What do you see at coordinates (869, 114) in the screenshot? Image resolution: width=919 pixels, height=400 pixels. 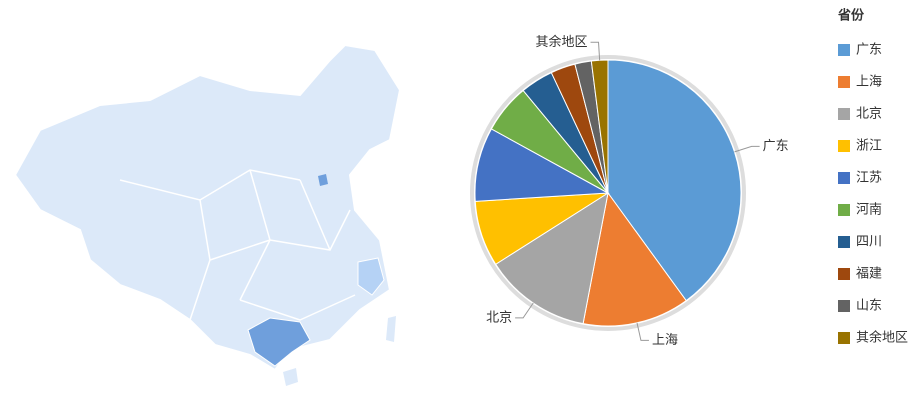 I see `legend-label: 北京` at bounding box center [869, 114].